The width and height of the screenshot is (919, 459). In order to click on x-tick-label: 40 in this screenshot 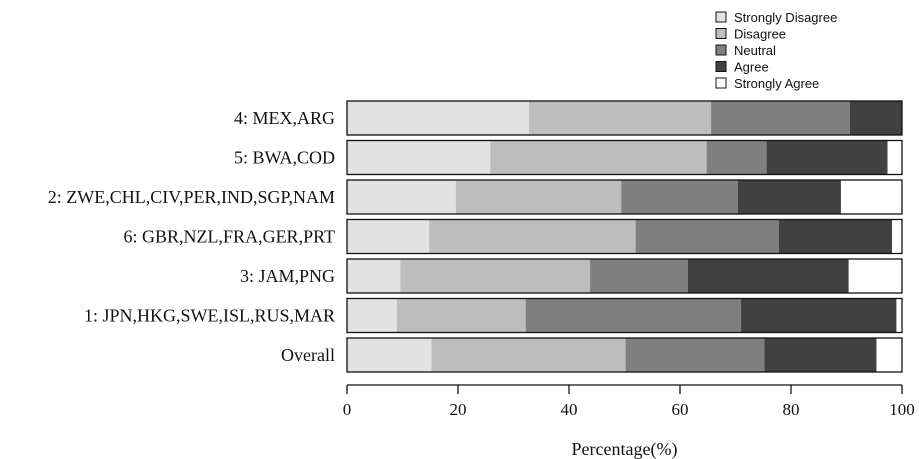, I will do `click(569, 409)`.